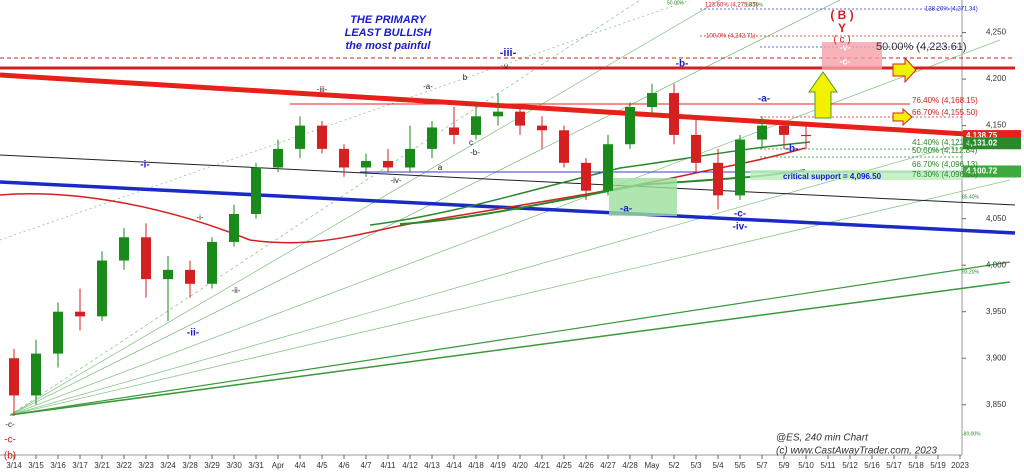  Describe the element at coordinates (471, 142) in the screenshot. I see `annotation: c` at that location.